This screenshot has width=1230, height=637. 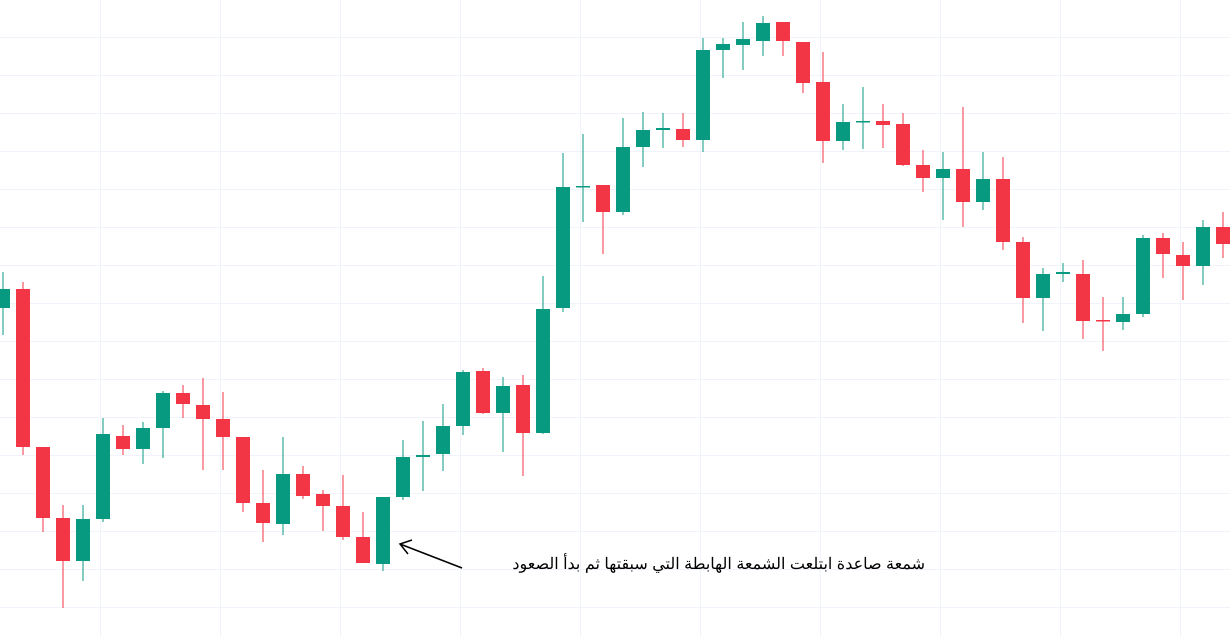 What do you see at coordinates (430, 554) in the screenshot?
I see `annotation-arrow` at bounding box center [430, 554].